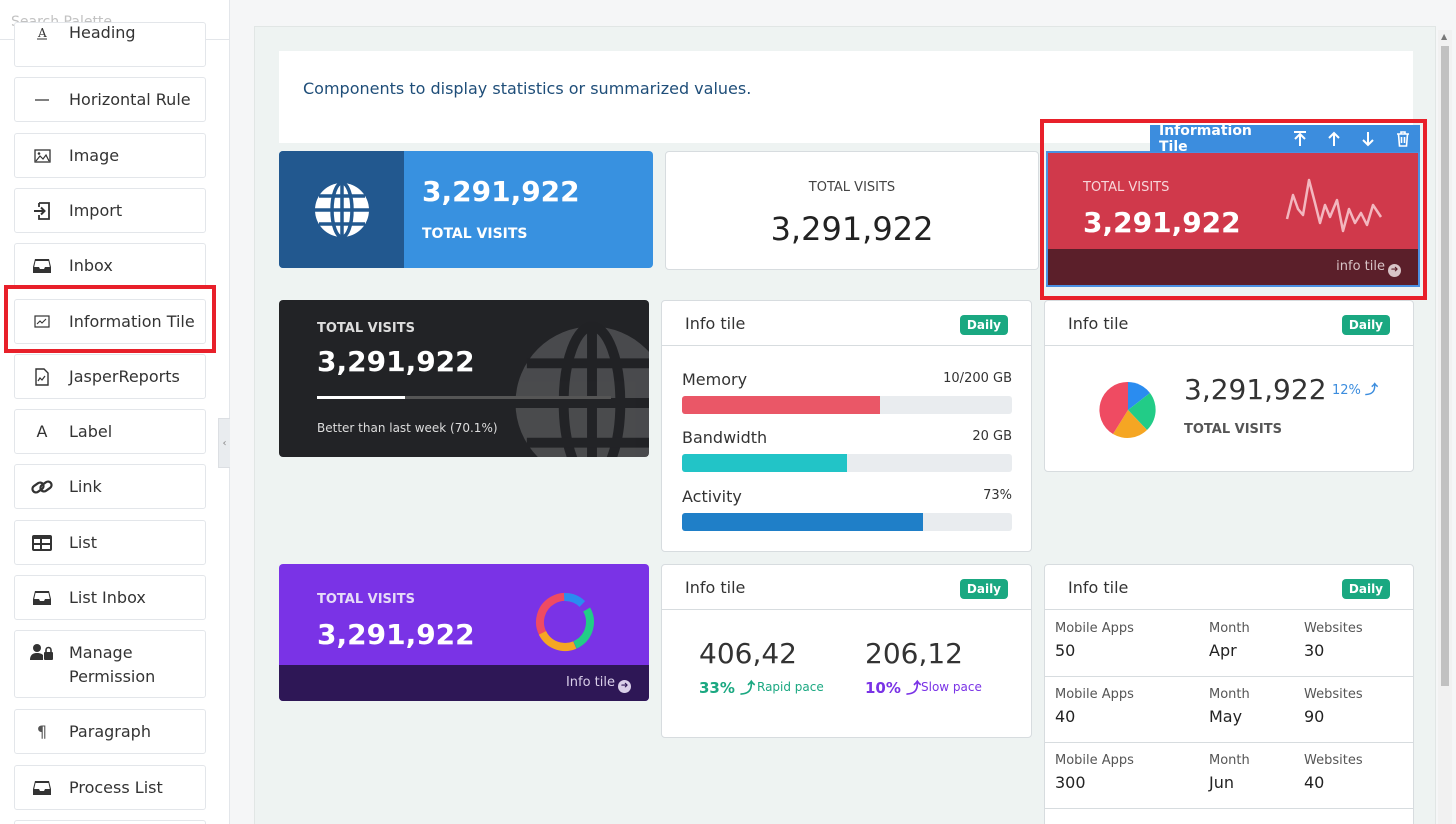  Describe the element at coordinates (1127, 409) in the screenshot. I see `pie-chart-icon` at that location.